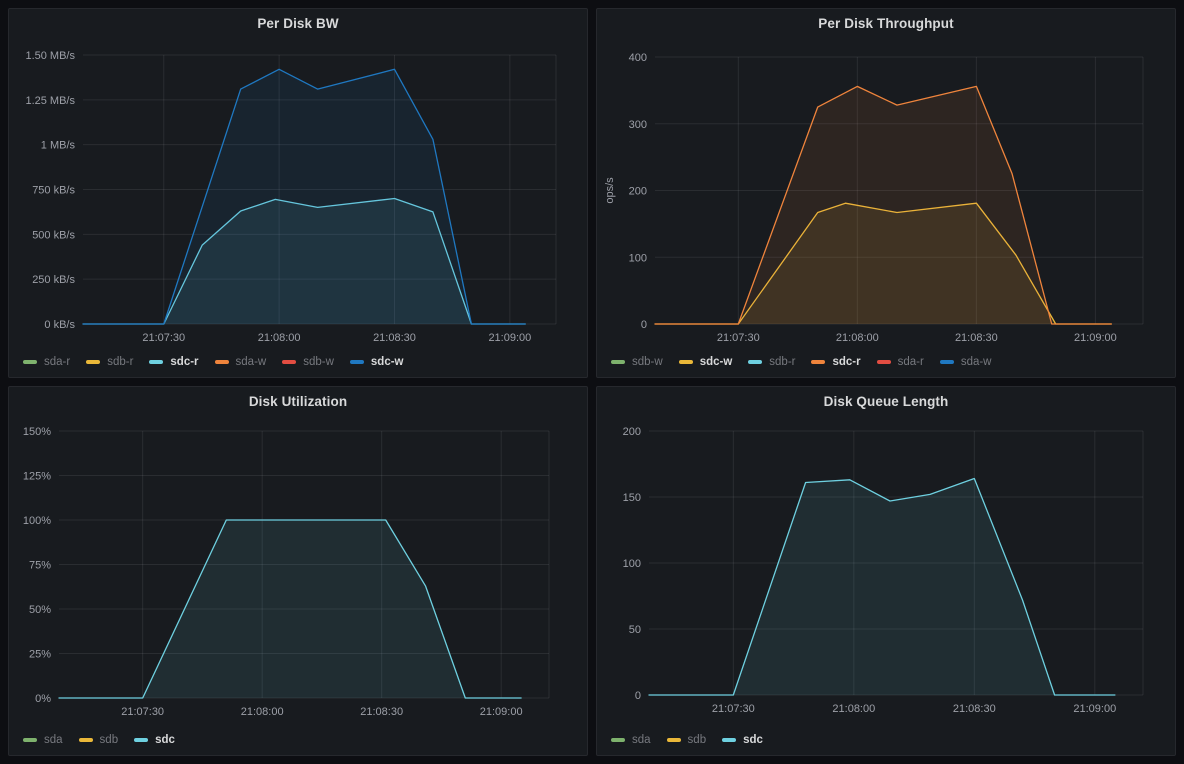 The width and height of the screenshot is (1184, 764). What do you see at coordinates (50, 56) in the screenshot?
I see `svg-text: 1.50 MB/s` at bounding box center [50, 56].